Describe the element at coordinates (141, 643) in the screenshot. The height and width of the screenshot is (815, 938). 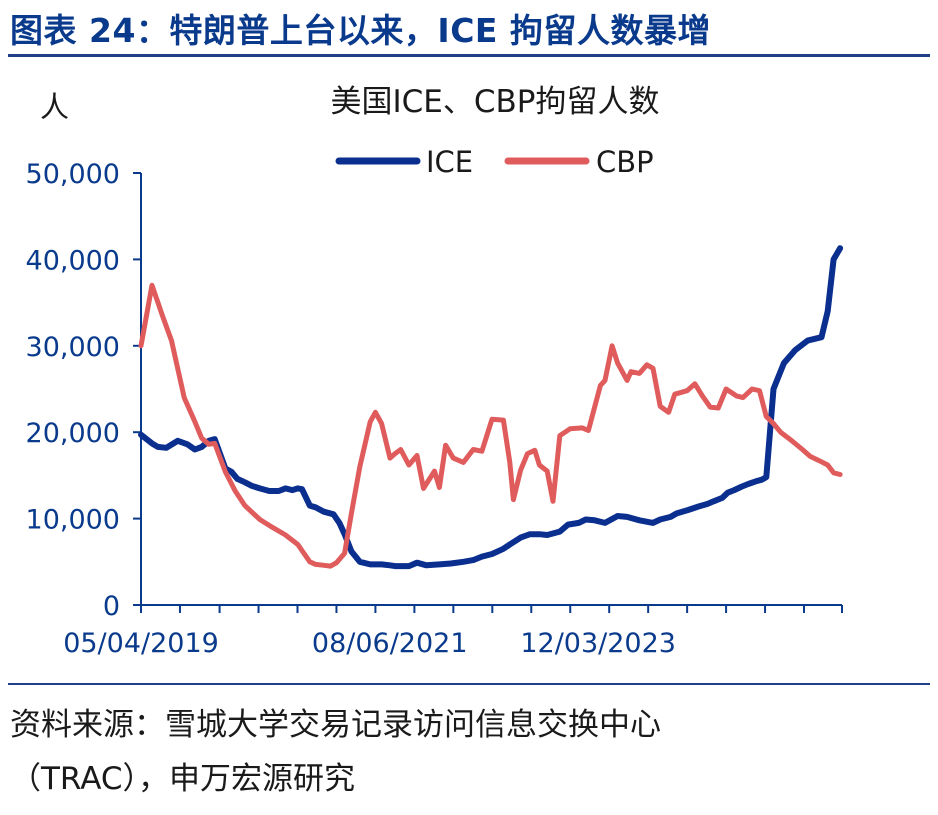
I see `x-tick-label: 05/04/2019` at that location.